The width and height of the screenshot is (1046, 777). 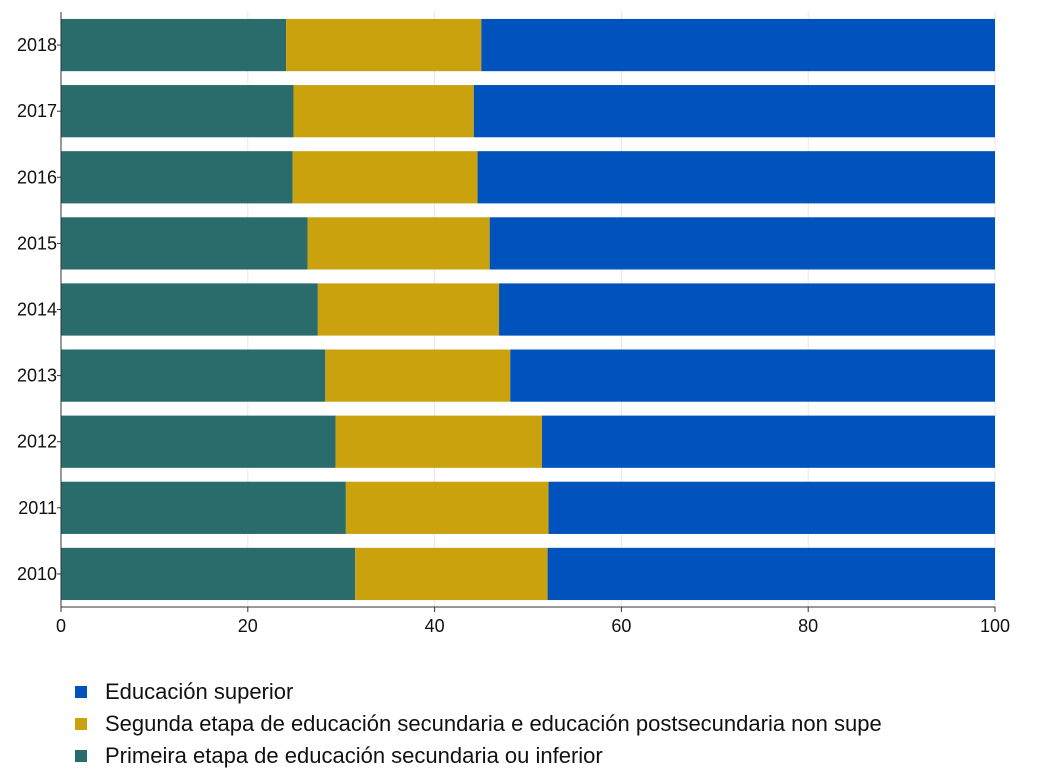 I want to click on y-tick-label-2011: 2011, so click(x=37, y=508).